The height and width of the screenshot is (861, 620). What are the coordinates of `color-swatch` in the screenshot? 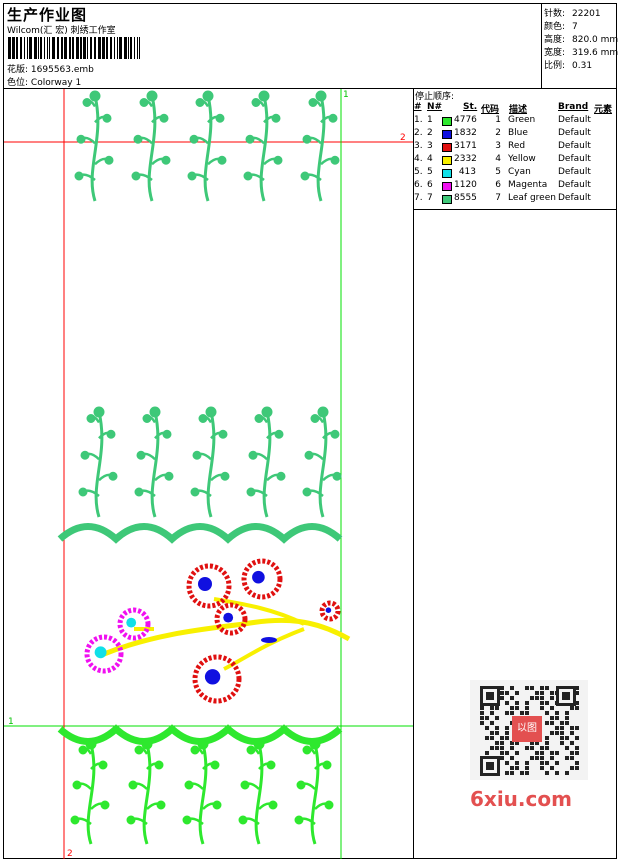 It's located at (447, 147).